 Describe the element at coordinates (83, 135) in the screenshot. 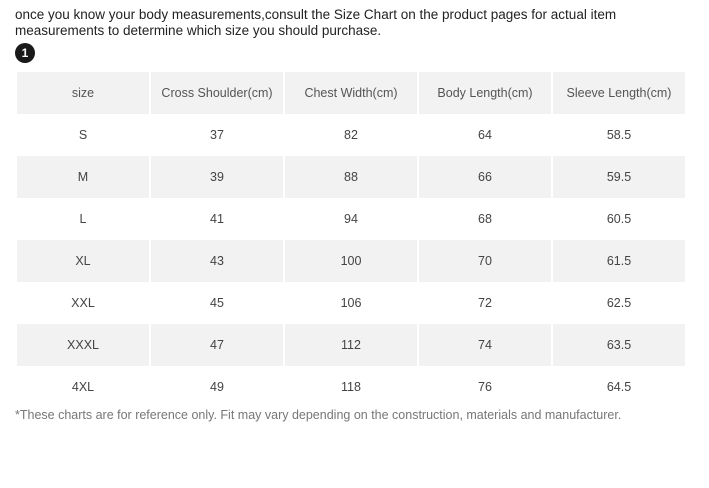

I see `cell-size: S` at that location.